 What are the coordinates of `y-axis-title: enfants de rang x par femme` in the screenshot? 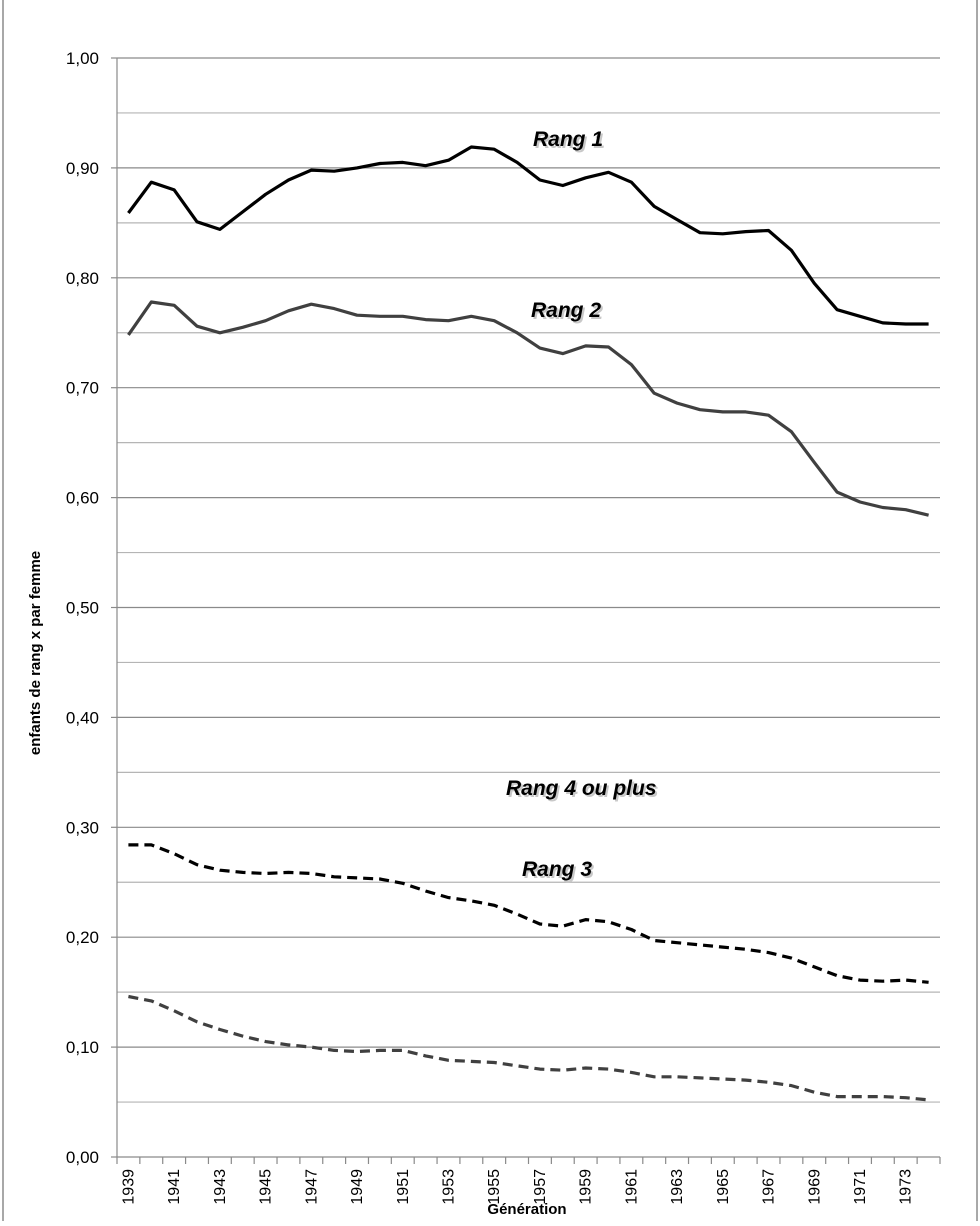 It's located at (35, 653).